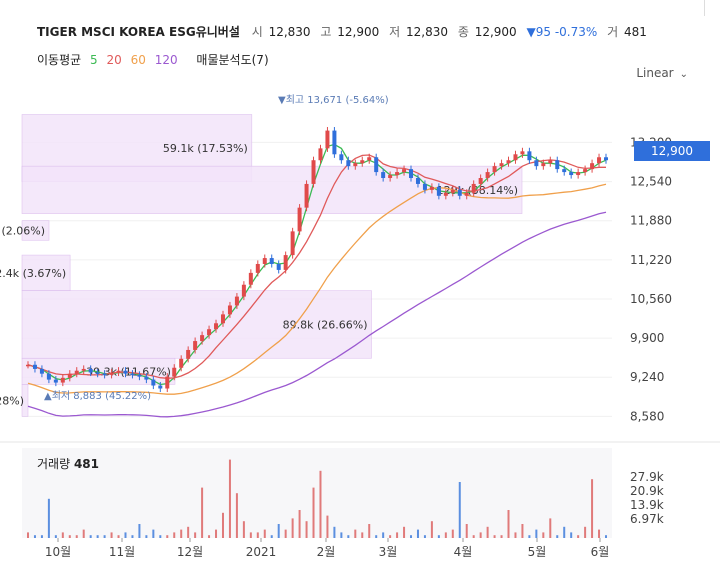 This screenshot has width=720, height=566. I want to click on low-marker: ▲최저 8,883 (45.22%), so click(97, 396).